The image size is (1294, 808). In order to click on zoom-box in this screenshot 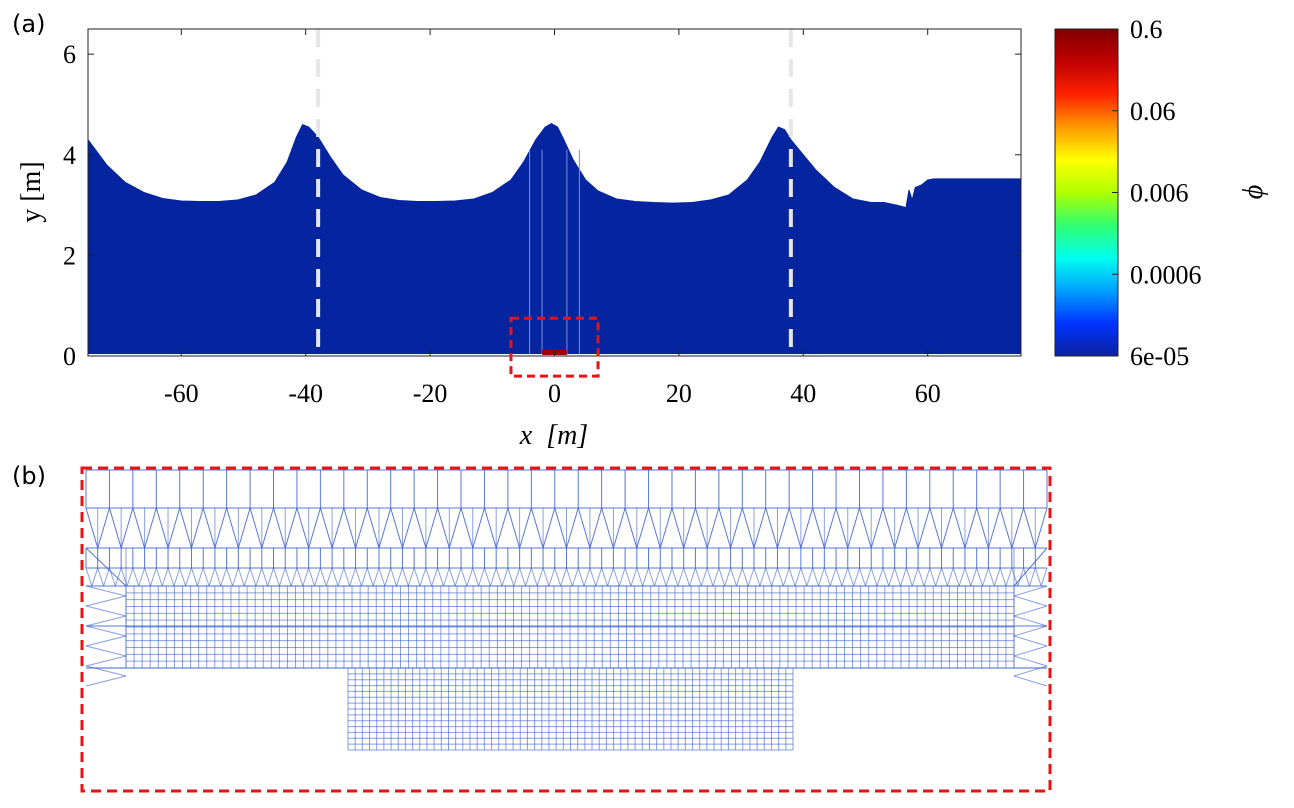, I will do `click(554, 347)`.